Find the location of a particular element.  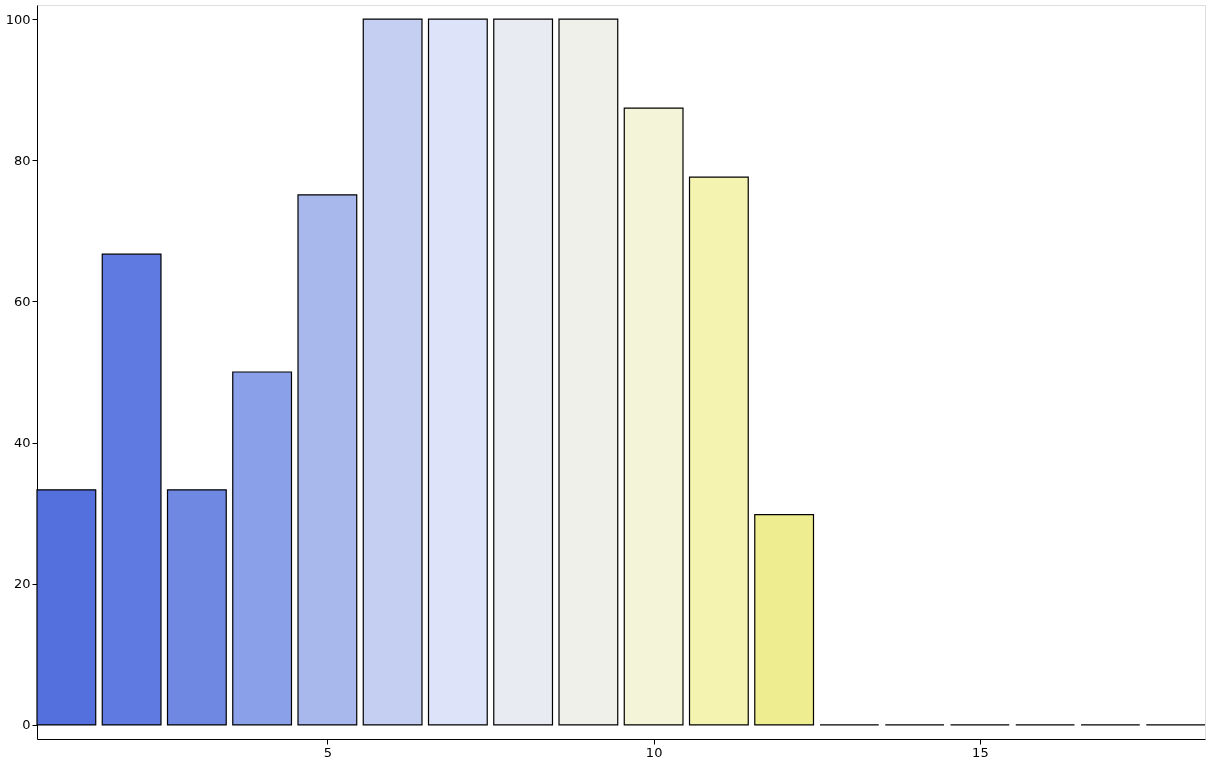

x-tick-label: 15 is located at coordinates (980, 752).